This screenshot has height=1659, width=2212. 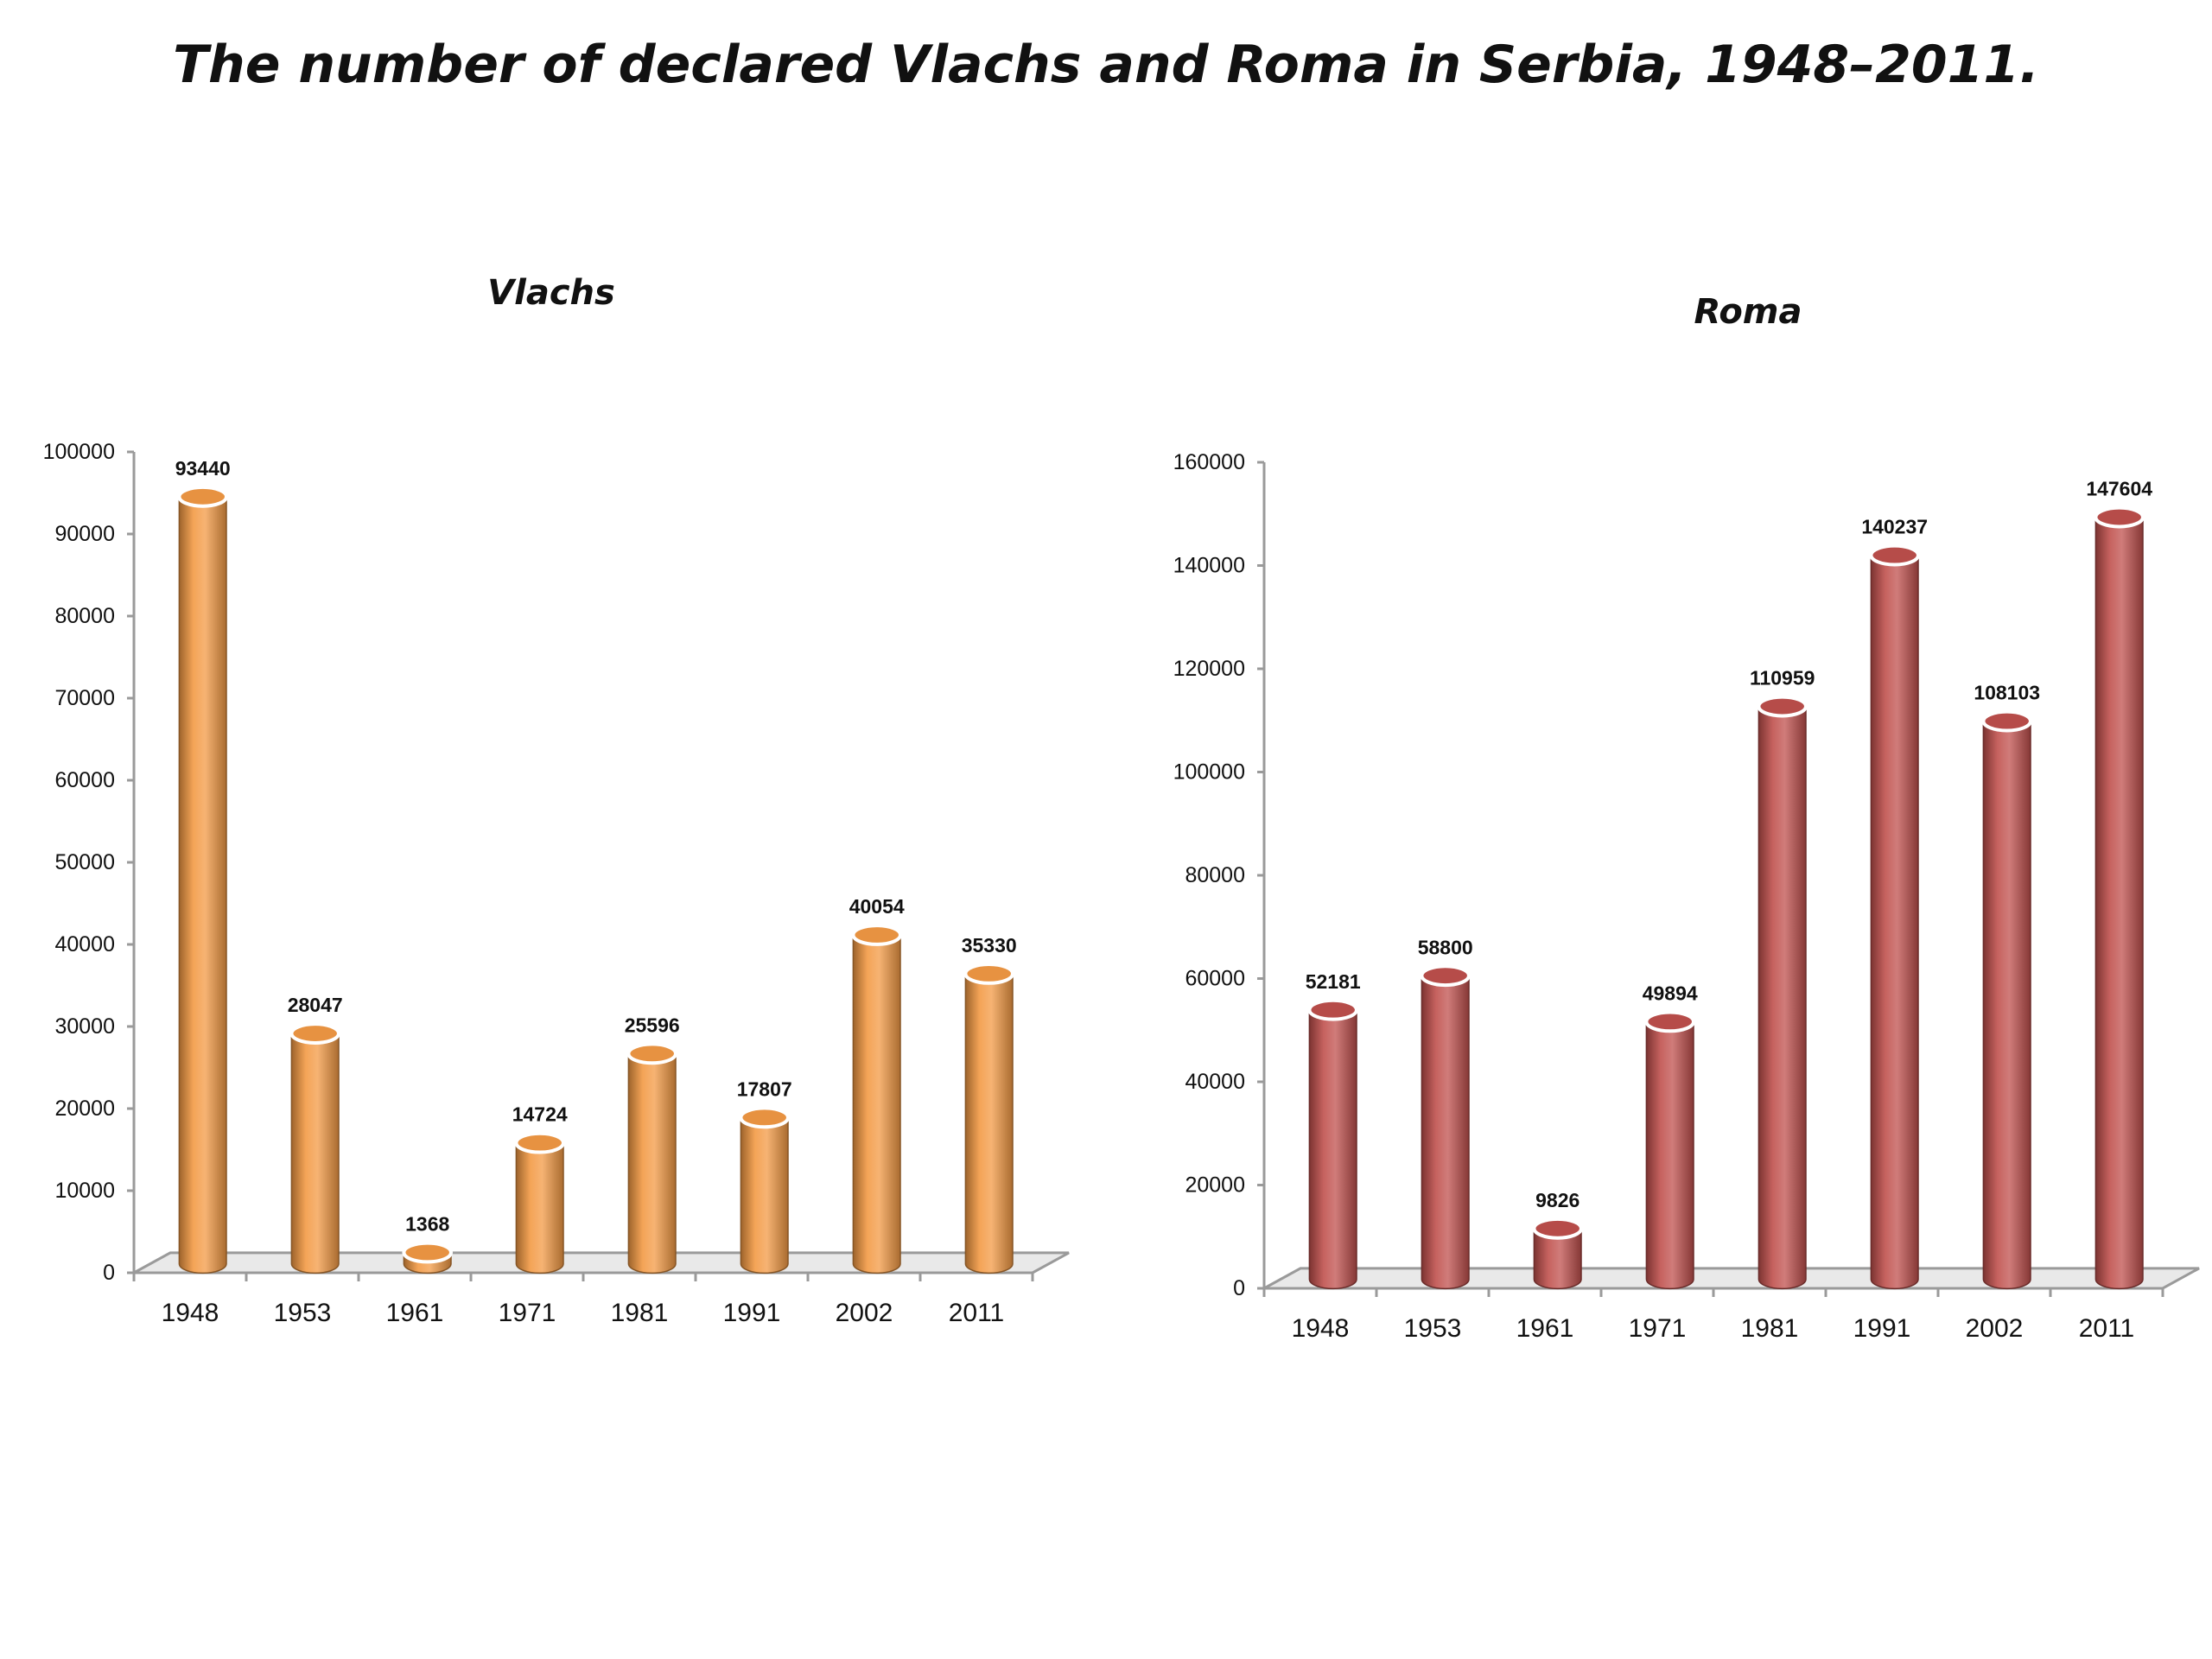 I want to click on data-label: 35330, so click(x=990, y=945).